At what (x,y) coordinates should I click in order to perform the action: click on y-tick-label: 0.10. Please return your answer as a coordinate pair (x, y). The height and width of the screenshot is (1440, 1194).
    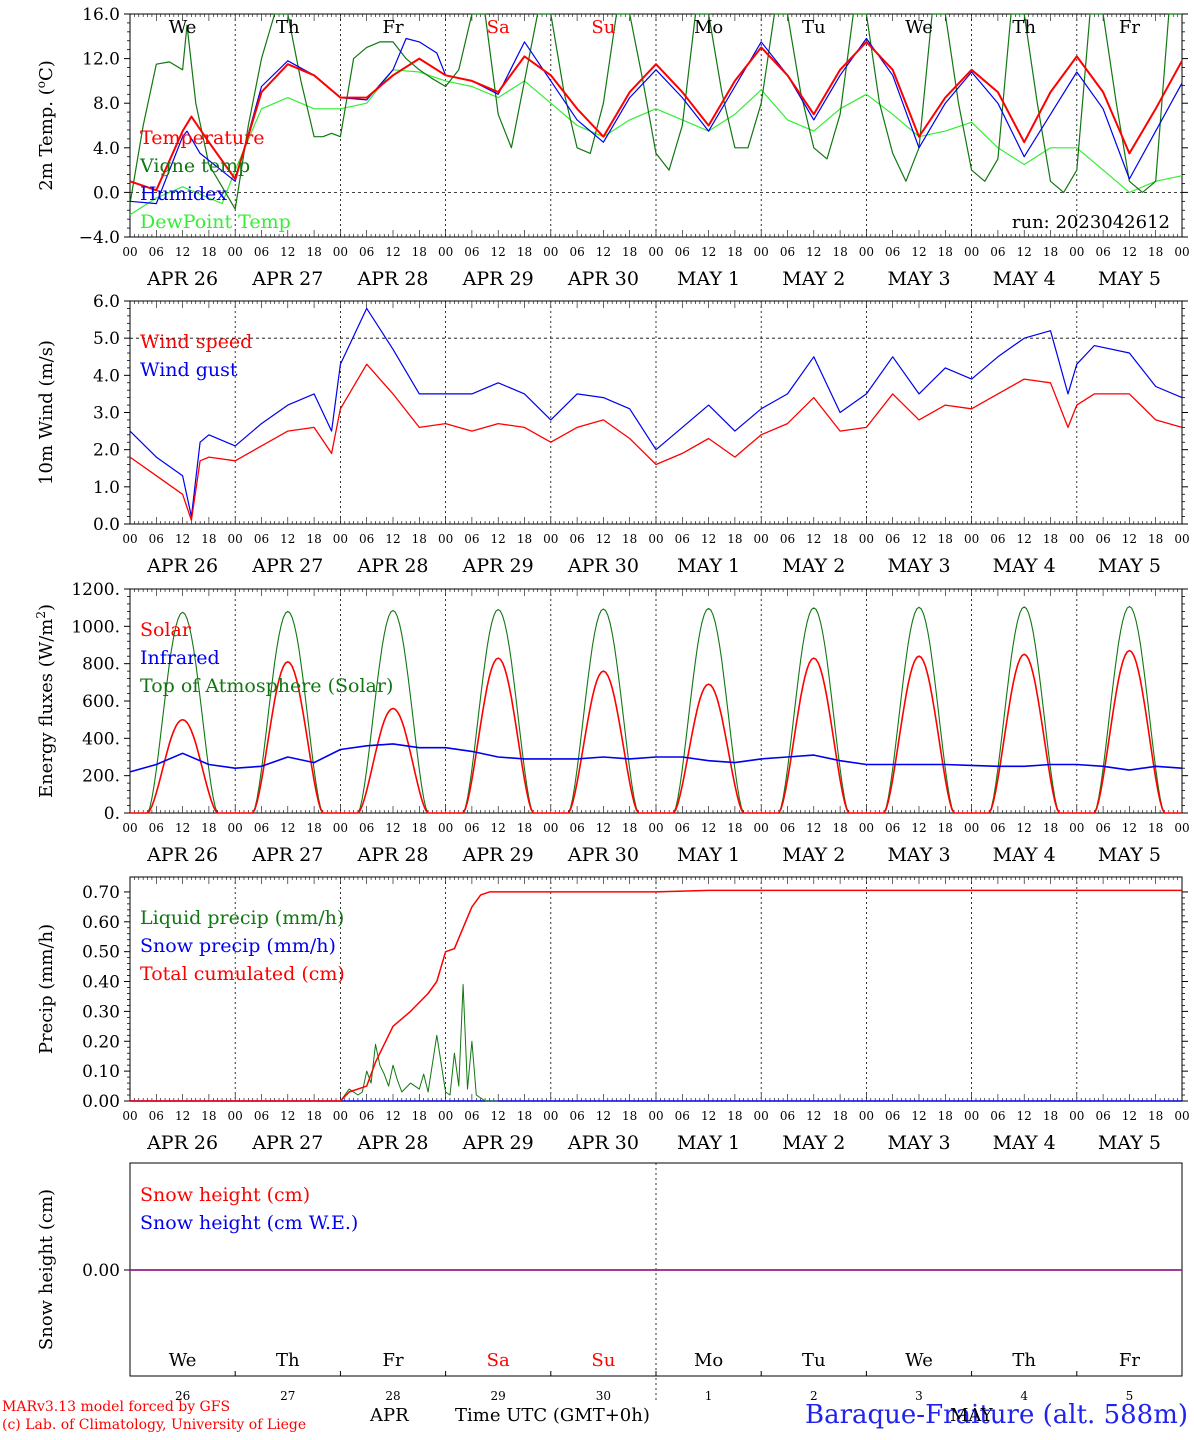
    Looking at the image, I should click on (101, 1072).